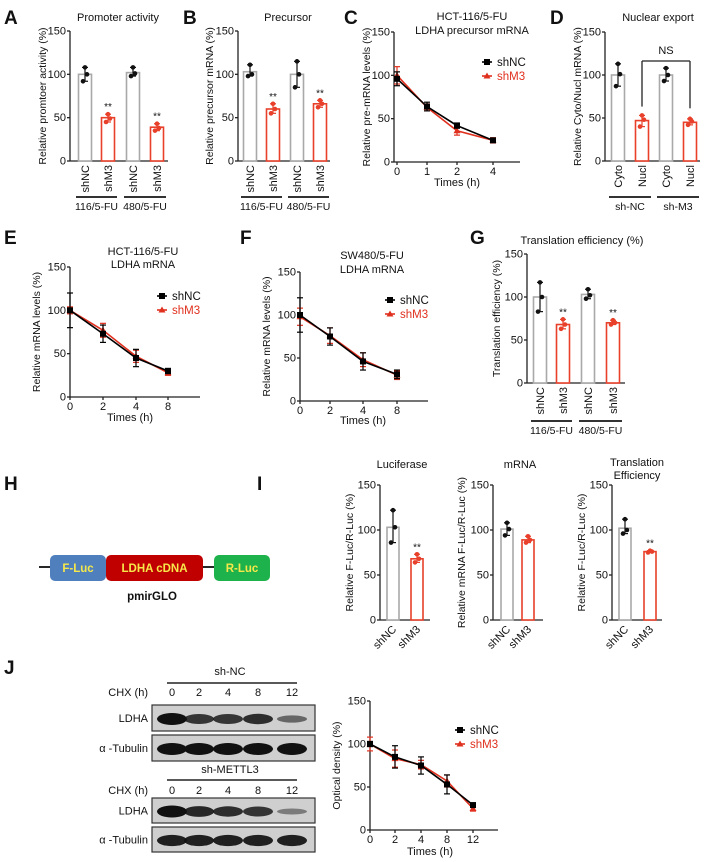 Image resolution: width=705 pixels, height=862 pixels. Describe the element at coordinates (666, 118) in the screenshot. I see `bar-cyto` at that location.